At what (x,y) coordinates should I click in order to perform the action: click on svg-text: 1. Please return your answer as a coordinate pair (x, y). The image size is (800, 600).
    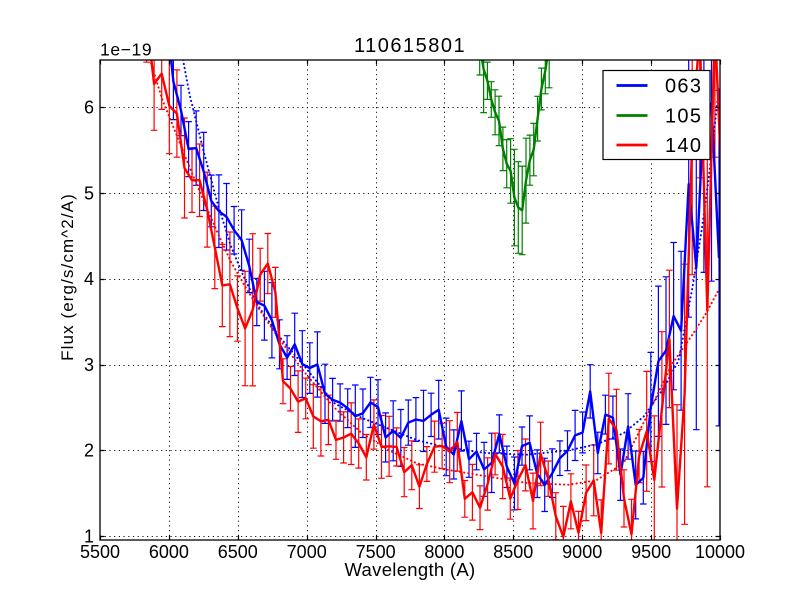
    Looking at the image, I should click on (89, 537).